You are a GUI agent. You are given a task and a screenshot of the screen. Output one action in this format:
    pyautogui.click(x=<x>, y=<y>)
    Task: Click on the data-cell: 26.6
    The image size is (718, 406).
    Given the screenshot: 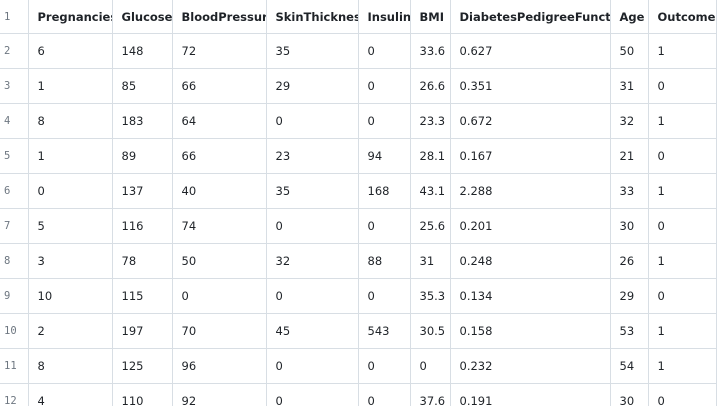 What is the action you would take?
    pyautogui.click(x=430, y=86)
    